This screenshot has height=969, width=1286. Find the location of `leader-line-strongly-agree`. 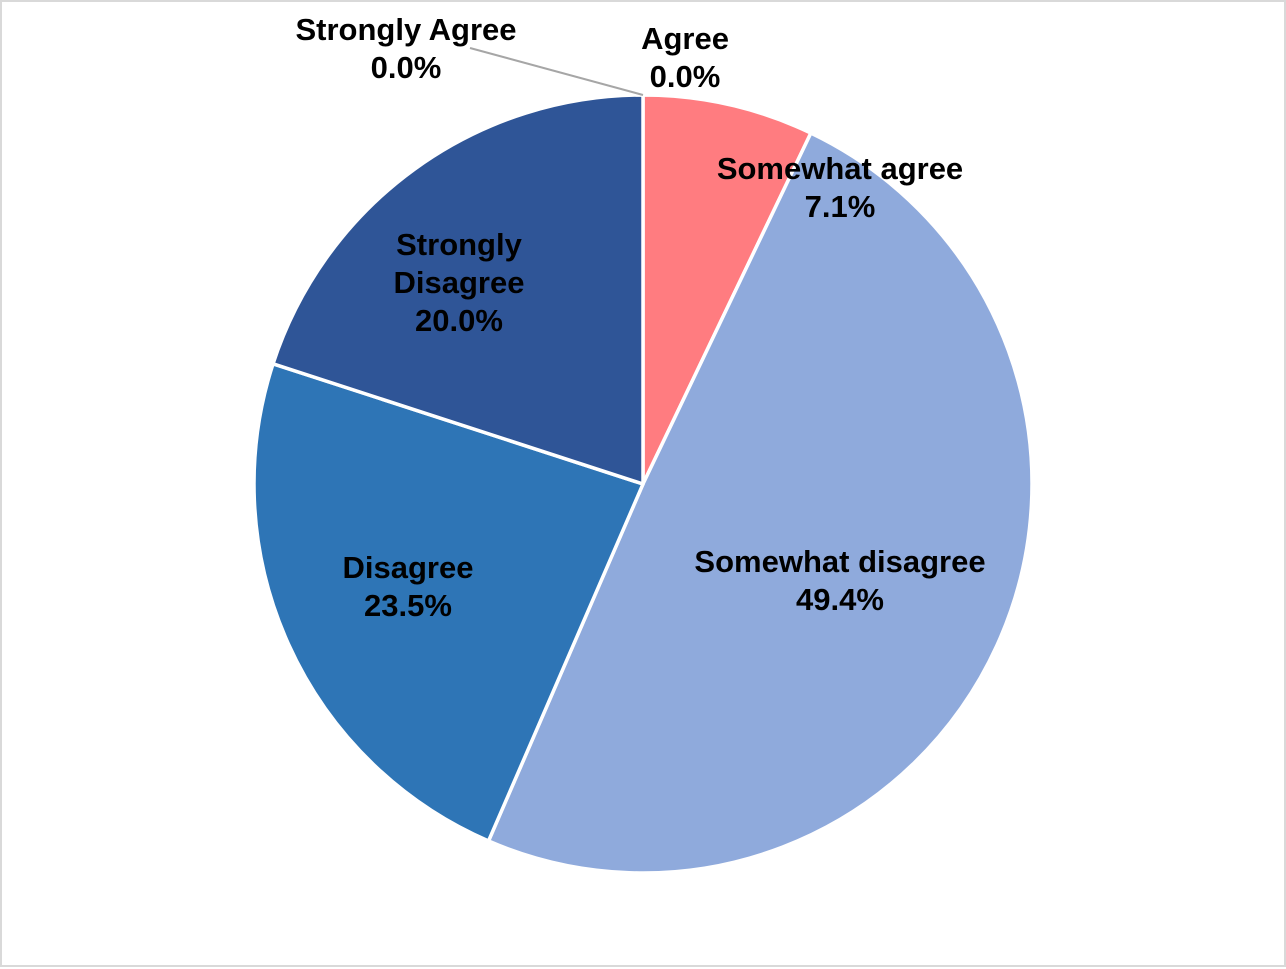

leader-line-strongly-agree is located at coordinates (556, 71).